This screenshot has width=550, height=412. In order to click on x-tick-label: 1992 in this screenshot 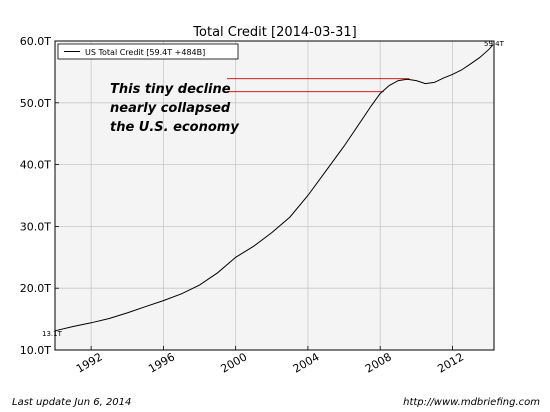, I will do `click(89, 362)`.